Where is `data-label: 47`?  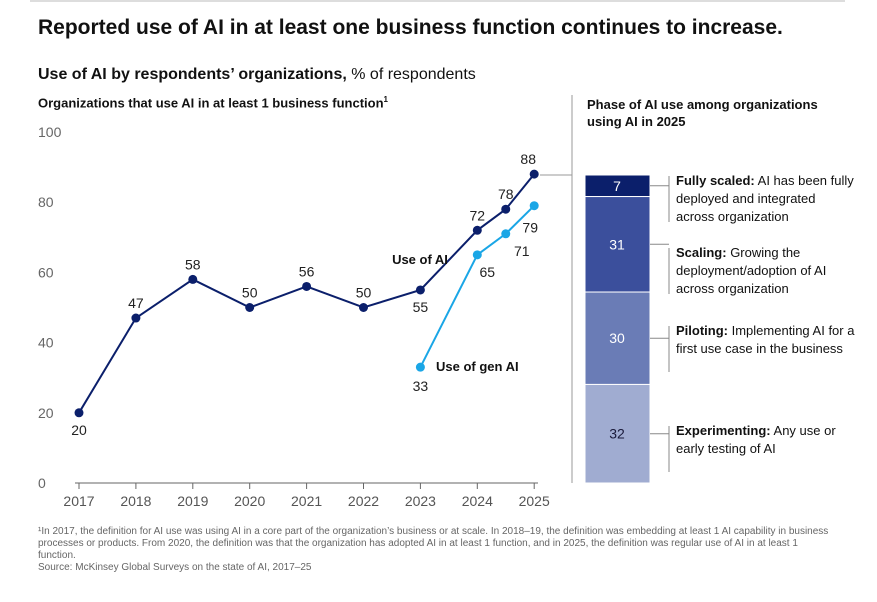
data-label: 47 is located at coordinates (136, 303).